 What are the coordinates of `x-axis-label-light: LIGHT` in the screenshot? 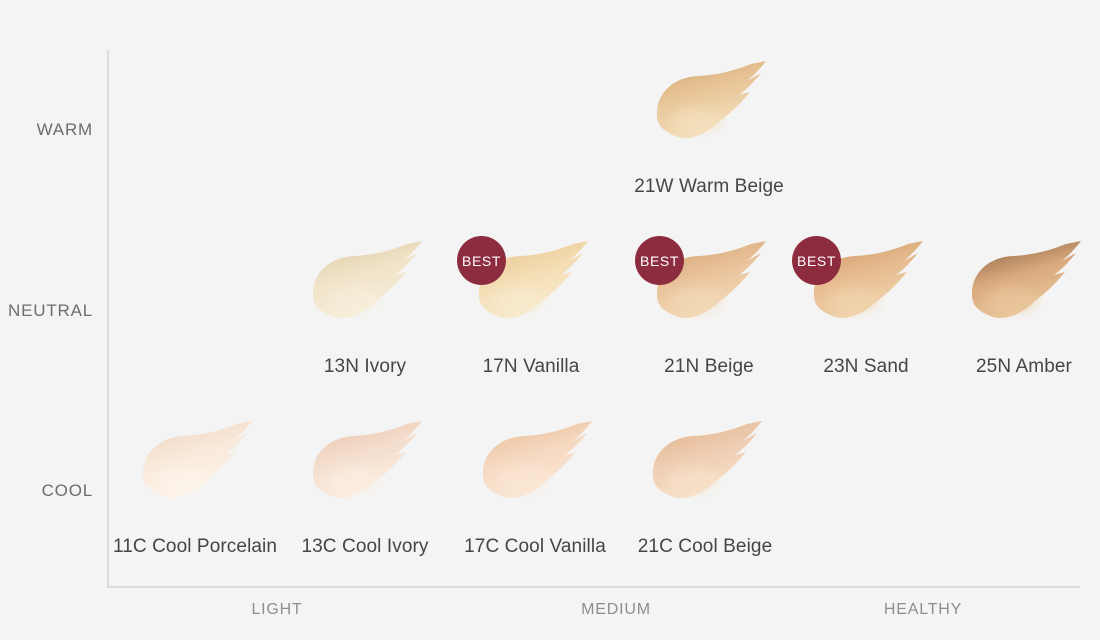 It's located at (277, 609).